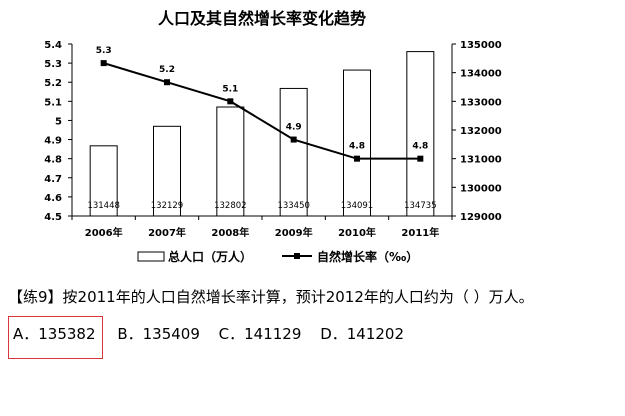  Describe the element at coordinates (481, 131) in the screenshot. I see `y-right-tick-label: 132000` at that location.